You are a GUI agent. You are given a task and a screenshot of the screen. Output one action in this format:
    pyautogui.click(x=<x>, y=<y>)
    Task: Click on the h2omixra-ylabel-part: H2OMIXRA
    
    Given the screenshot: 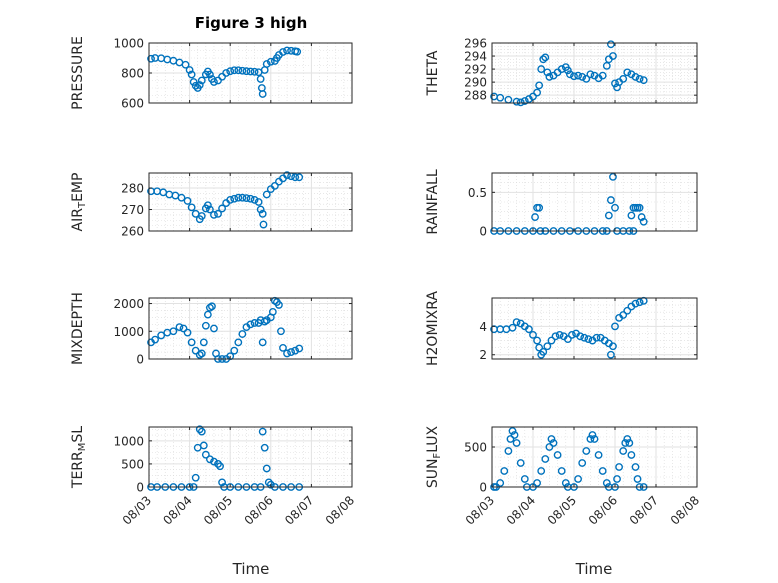 What is the action you would take?
    pyautogui.click(x=433, y=328)
    